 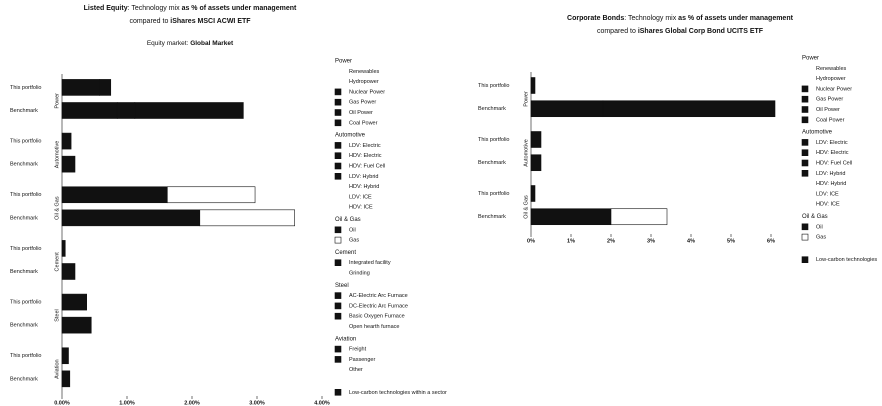 What do you see at coordinates (127, 403) in the screenshot?
I see `x-tick-label: 1.00%` at bounding box center [127, 403].